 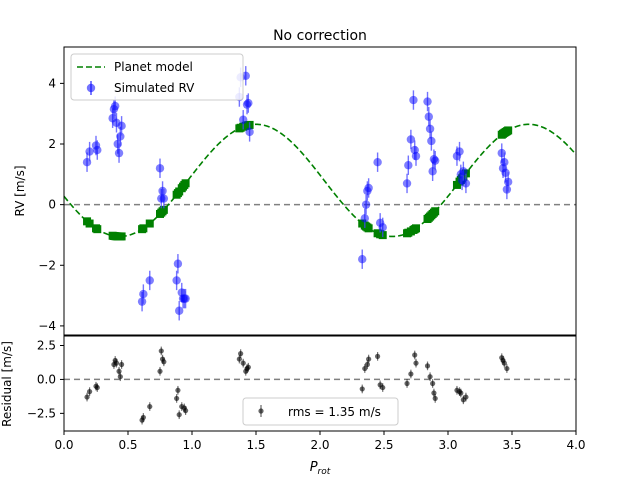 I want to click on legend-simulated-rv-label: Simulated RV, so click(x=154, y=88).